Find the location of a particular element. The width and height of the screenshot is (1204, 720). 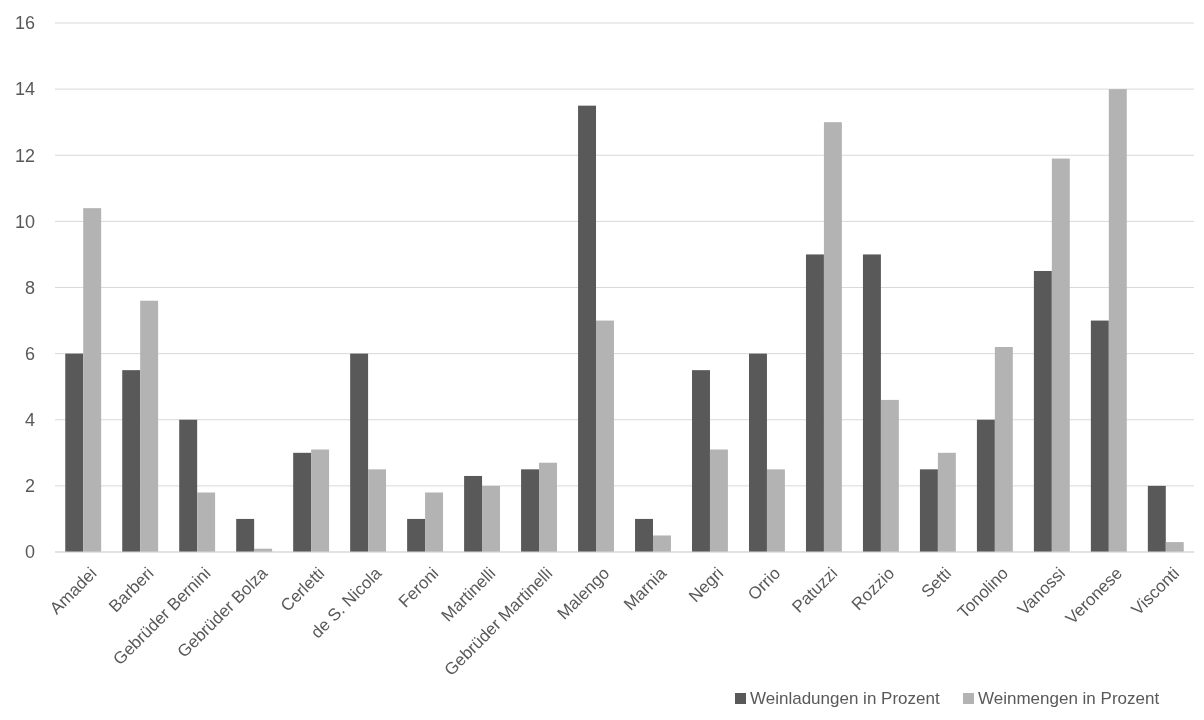

y-tick-label: 12 is located at coordinates (24, 155).